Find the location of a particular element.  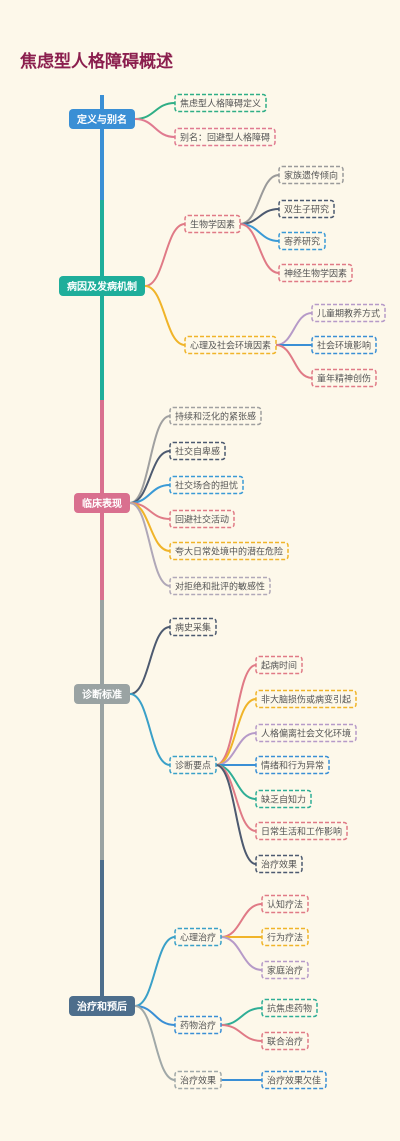

node-label: 对拒绝和批评的敏感性 is located at coordinates (220, 587).